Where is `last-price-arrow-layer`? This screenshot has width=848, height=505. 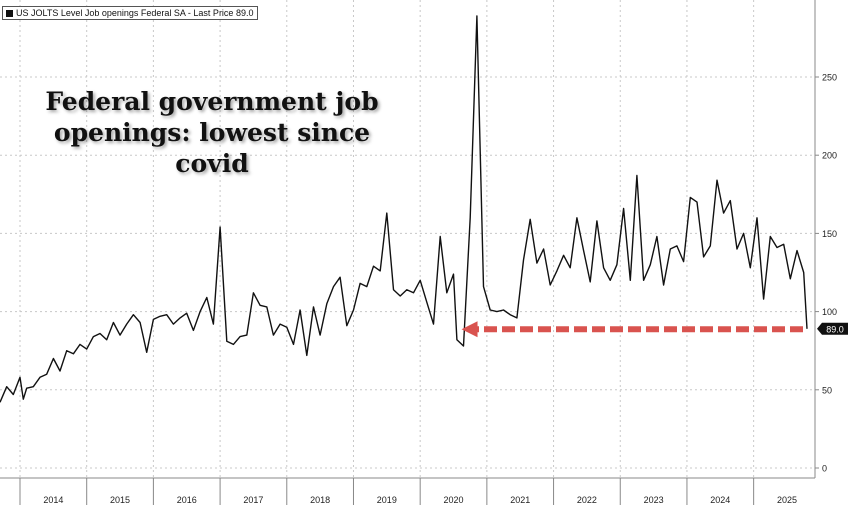 last-price-arrow-layer is located at coordinates (632, 329).